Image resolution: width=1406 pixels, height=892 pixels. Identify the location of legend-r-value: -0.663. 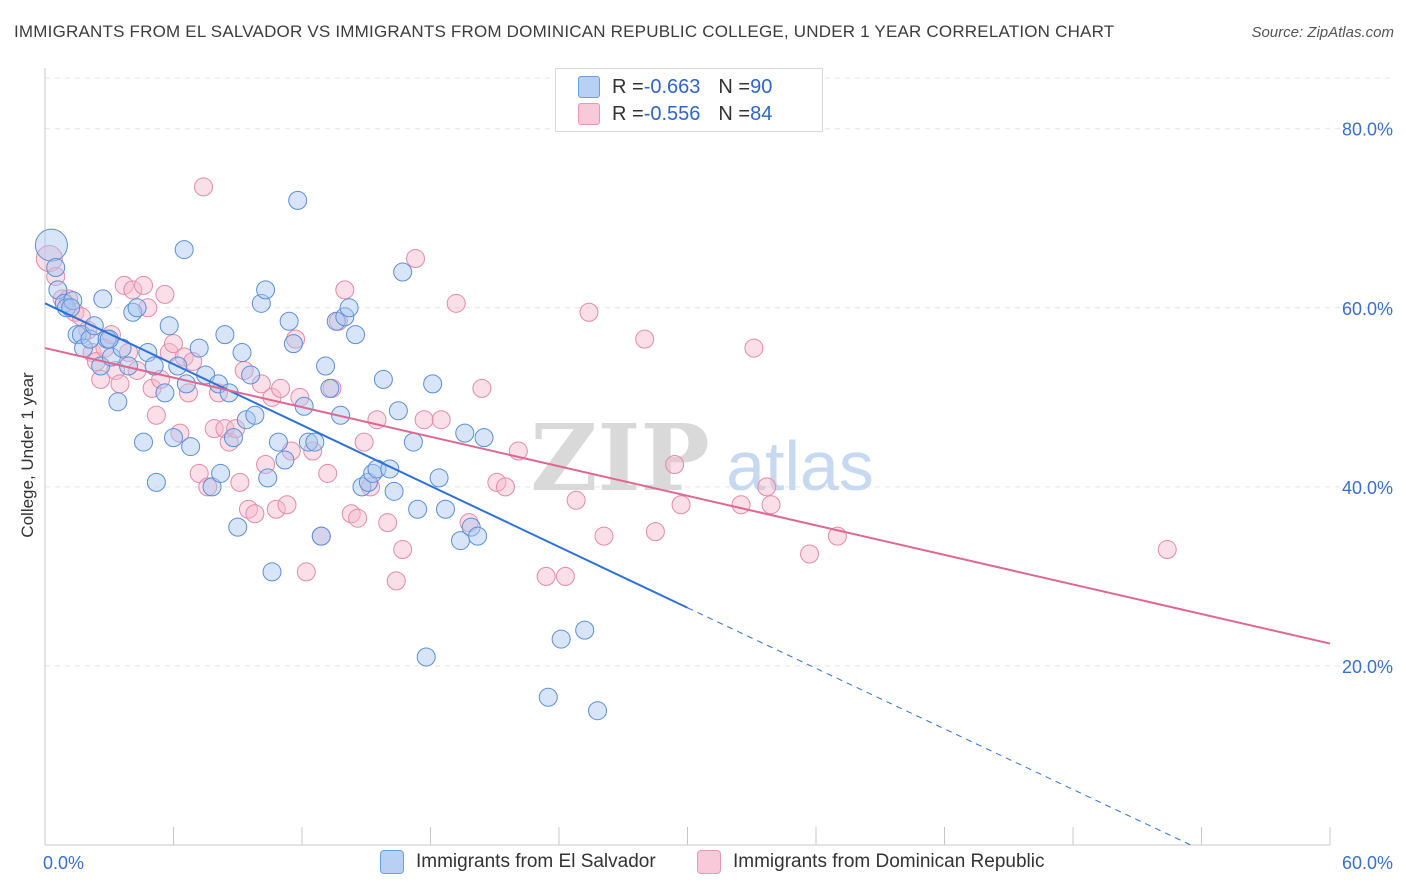
(672, 86).